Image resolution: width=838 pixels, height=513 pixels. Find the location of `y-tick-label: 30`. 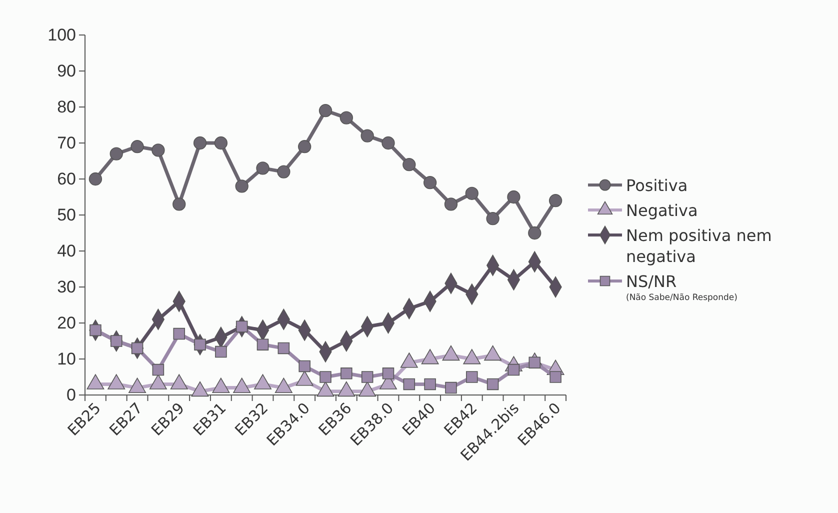

y-tick-label: 30 is located at coordinates (66, 286).